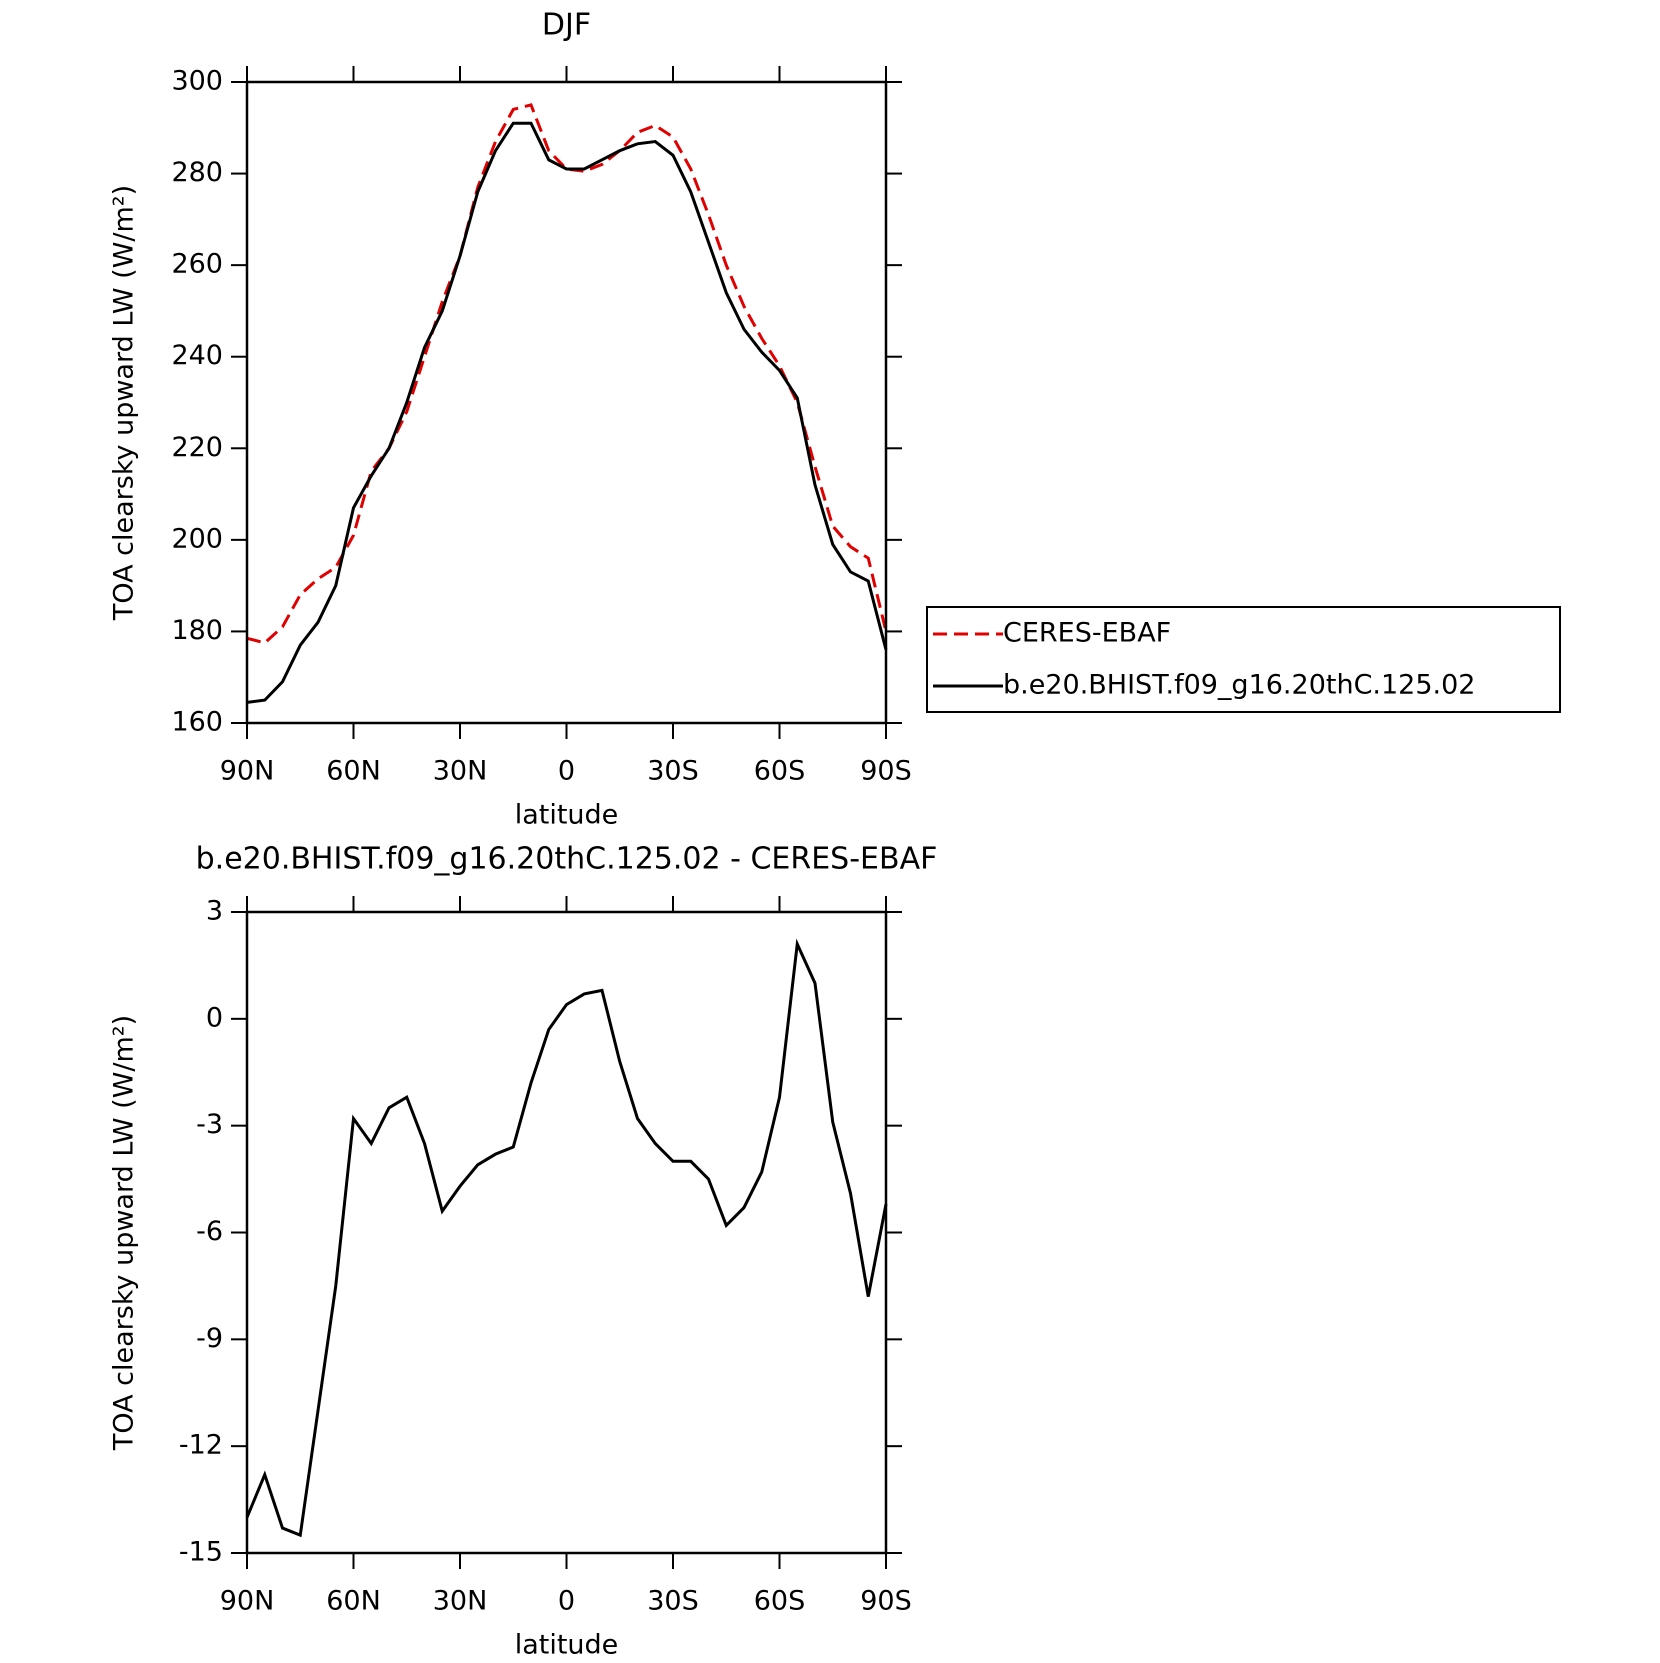 This screenshot has width=1660, height=1663. I want to click on y-tick-label: -9, so click(209, 1338).